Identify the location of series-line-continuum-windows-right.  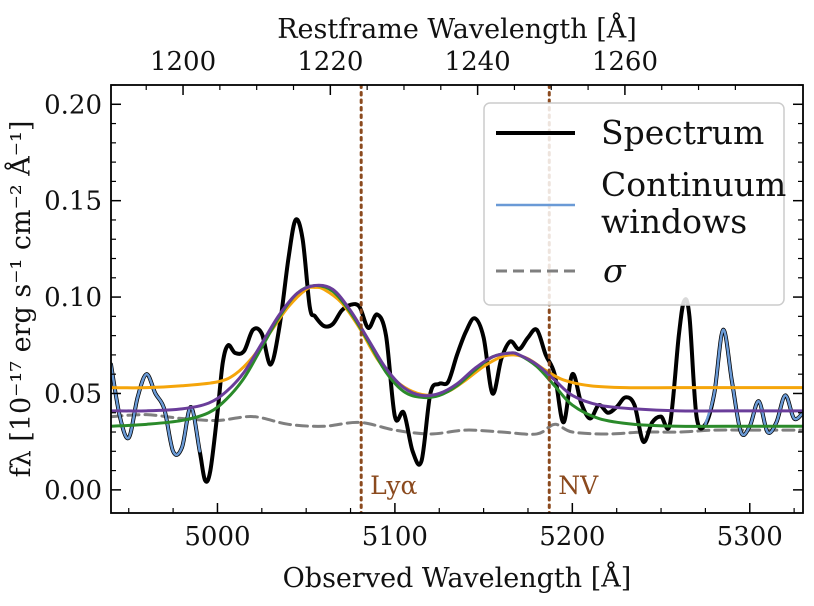
(753, 382).